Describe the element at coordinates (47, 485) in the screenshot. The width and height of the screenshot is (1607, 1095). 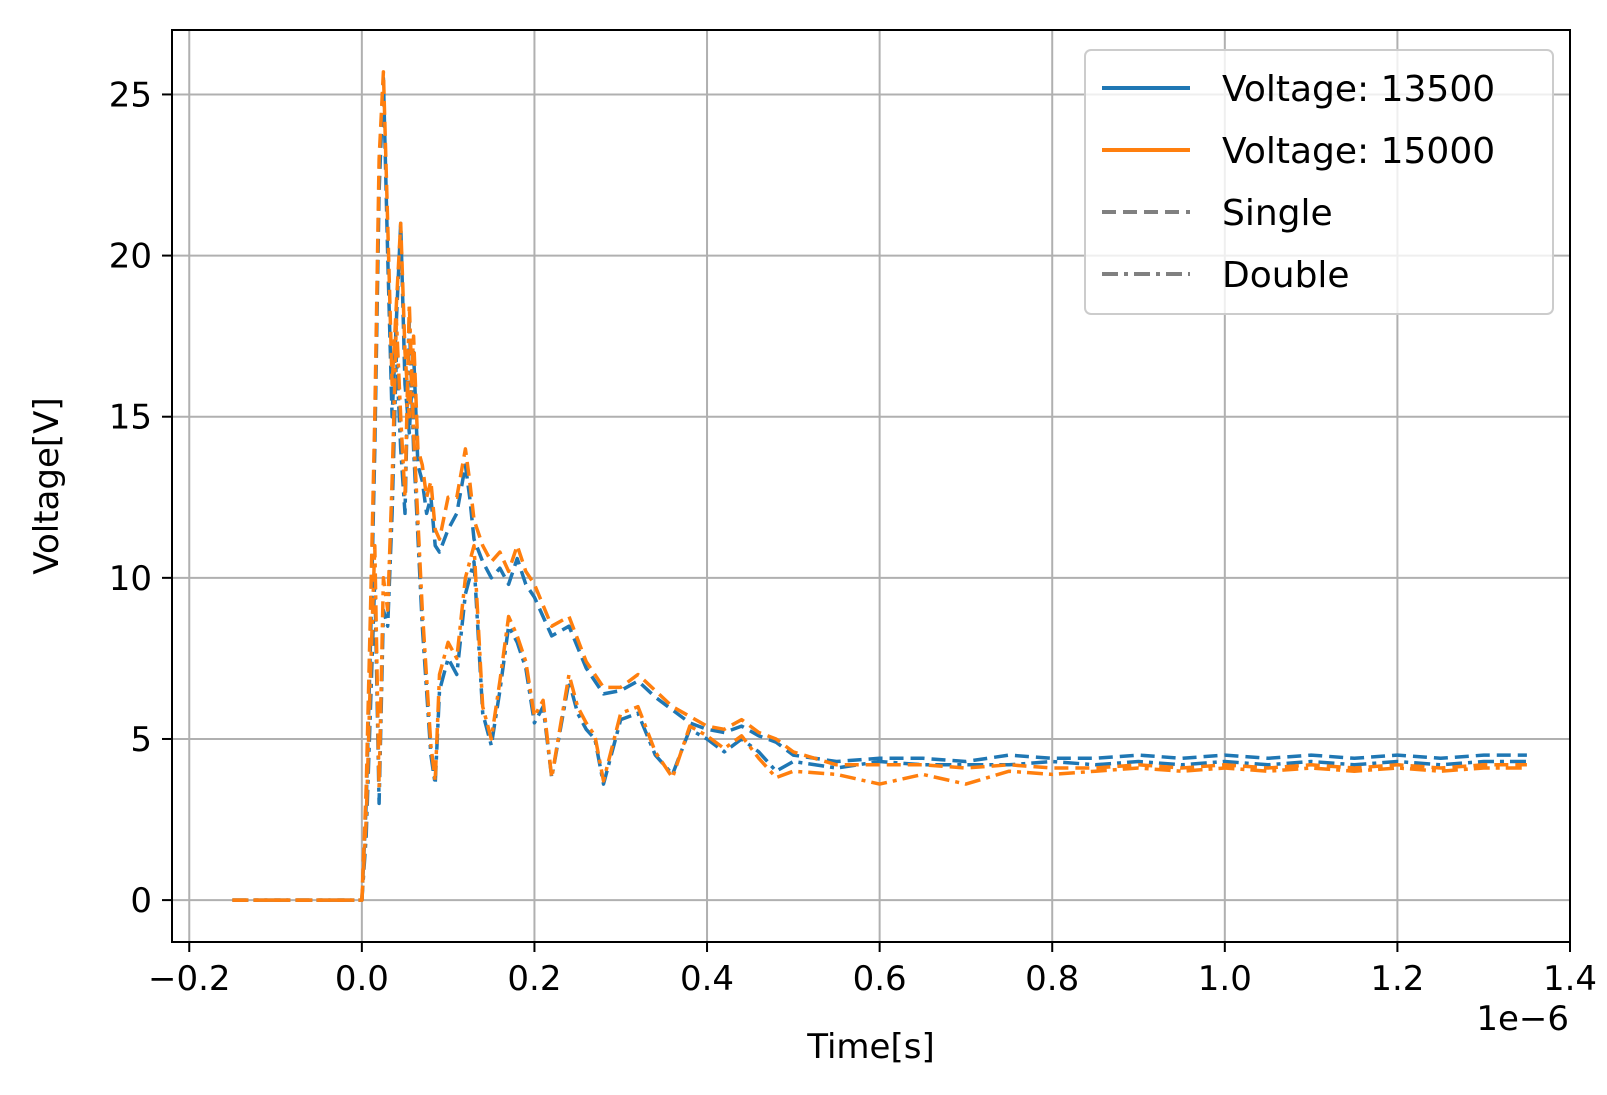
I see `y-axis-label: Voltage[V]` at that location.